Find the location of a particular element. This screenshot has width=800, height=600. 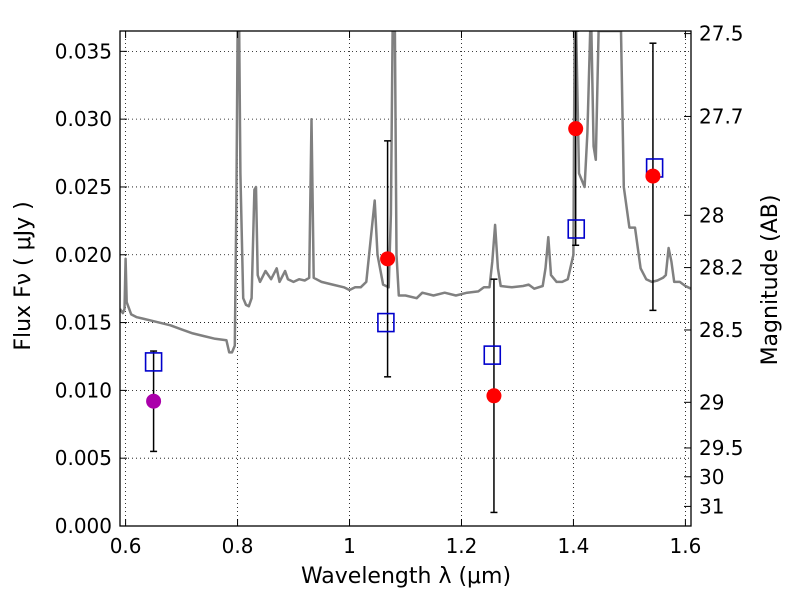

x-tick-label: 0.6 is located at coordinates (126, 546).